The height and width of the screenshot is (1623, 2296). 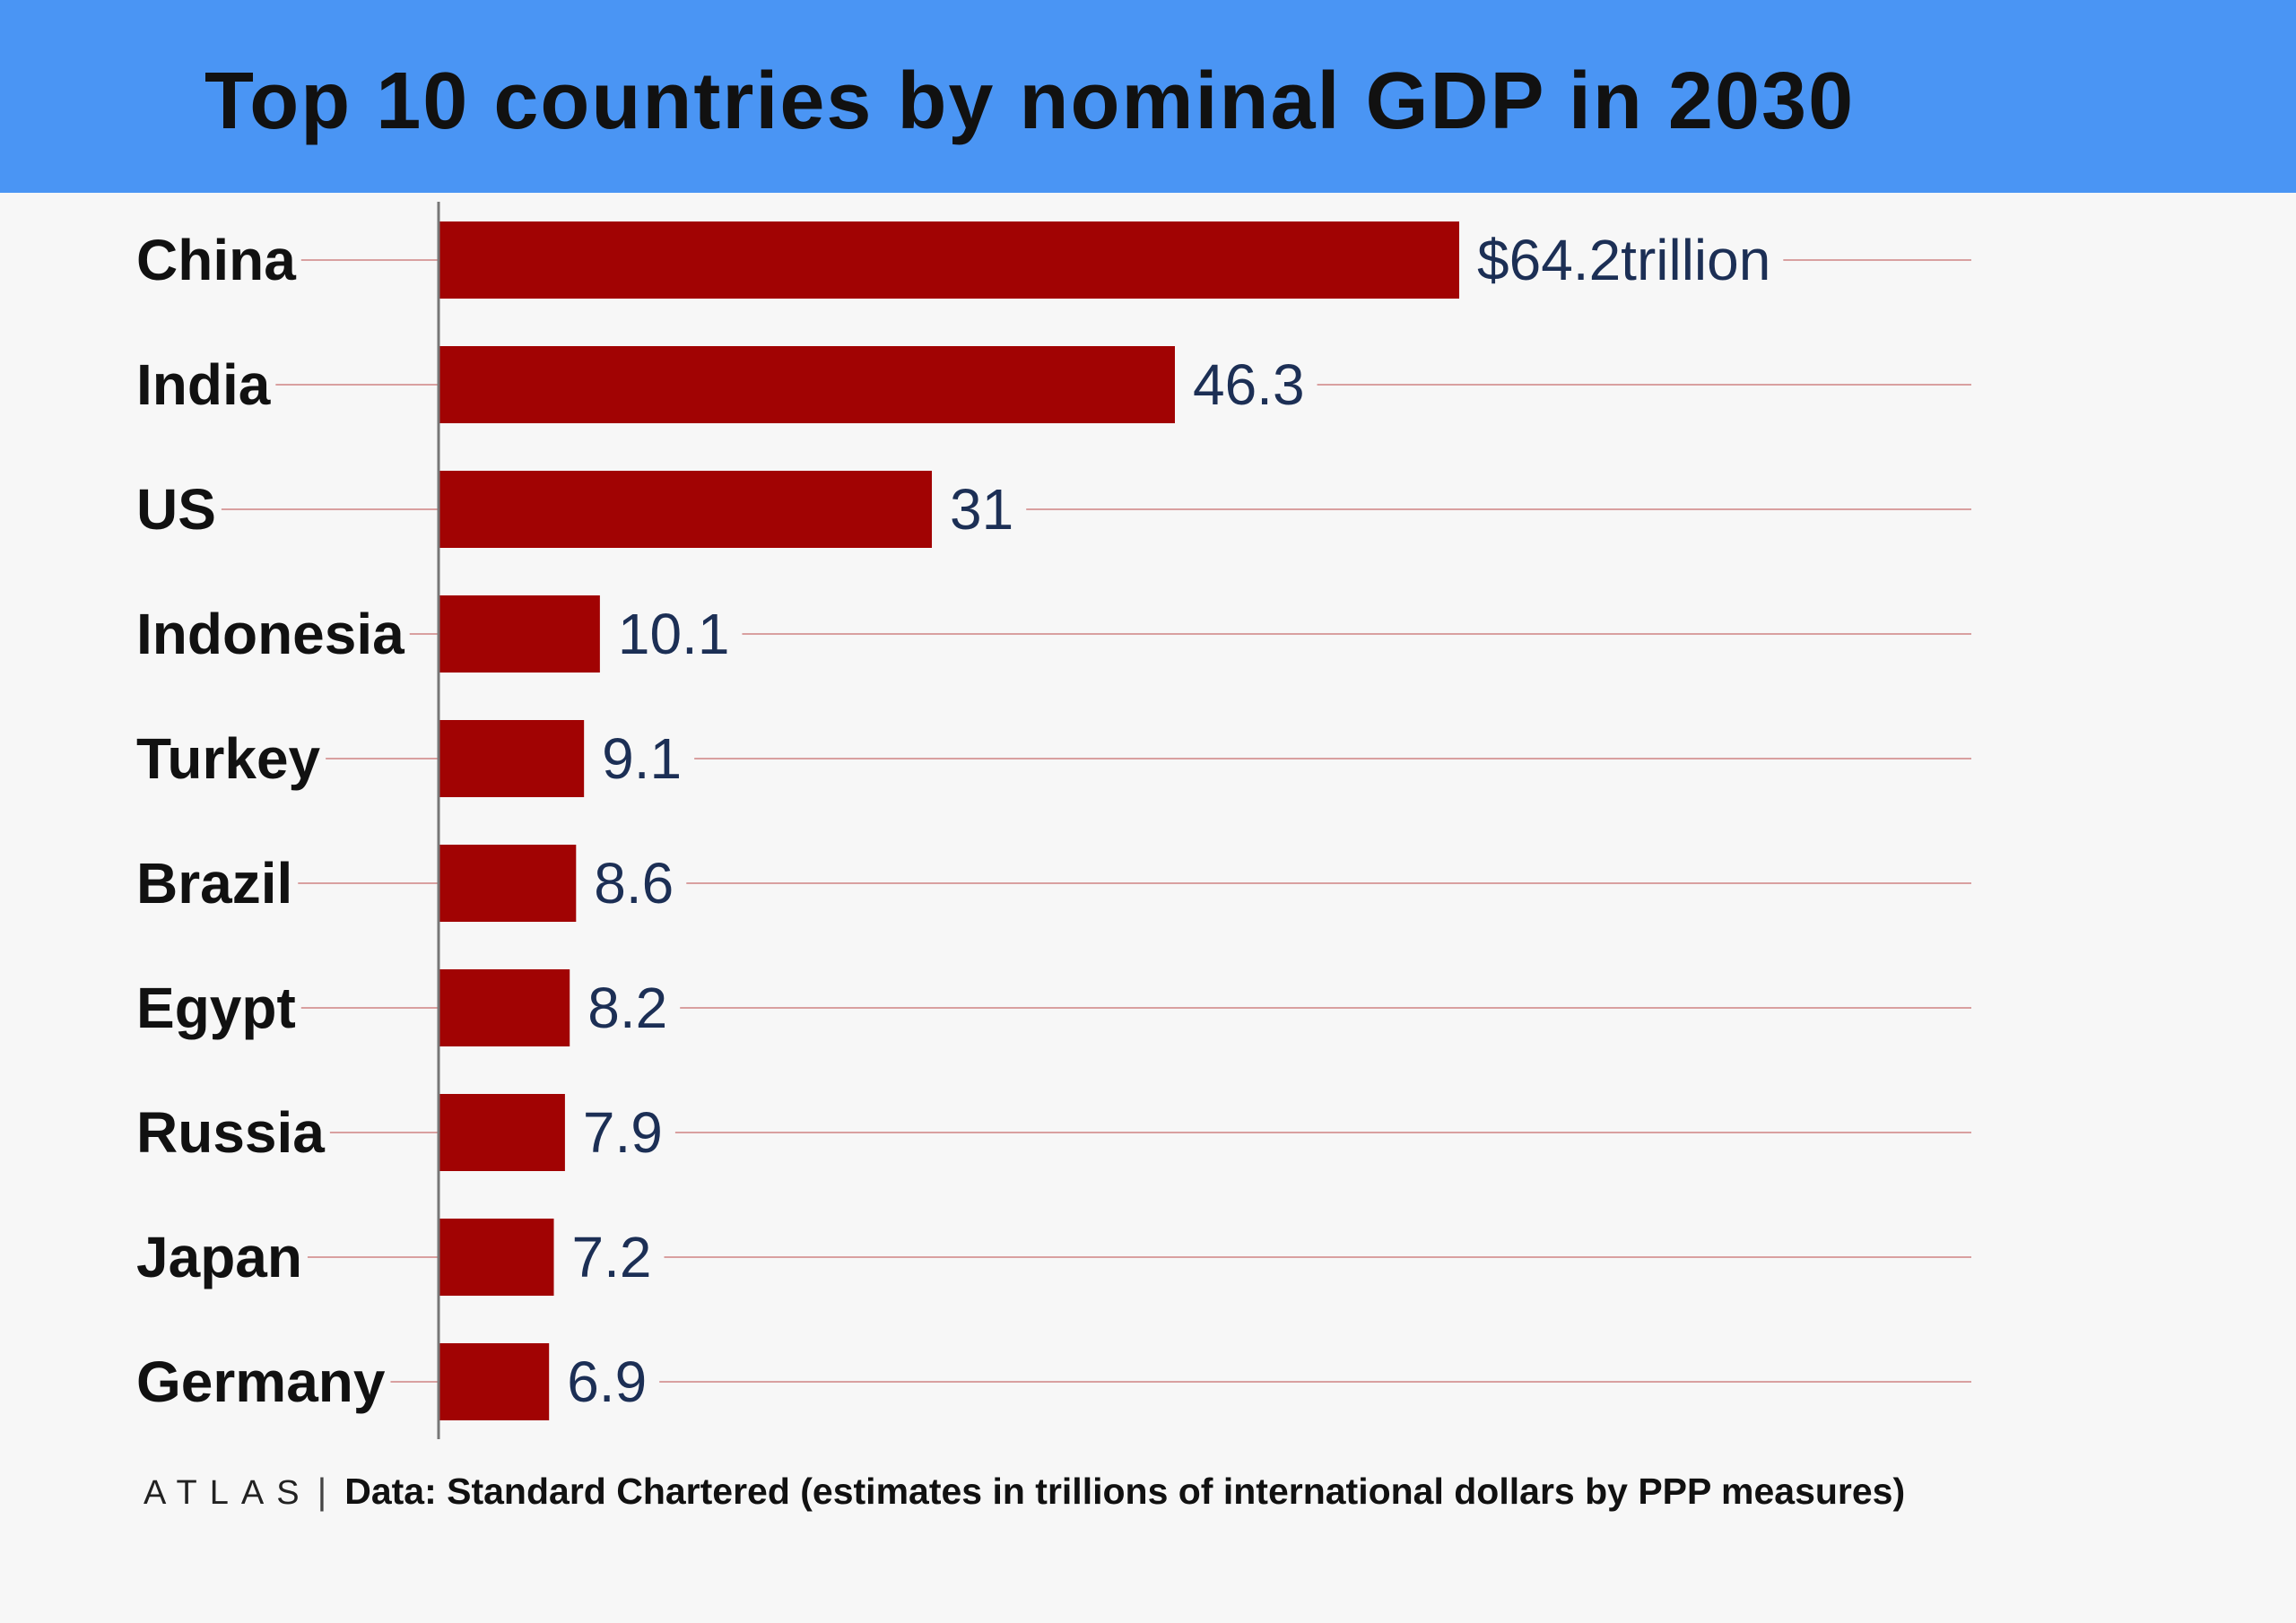 I want to click on category-label: Indonesia, so click(x=270, y=634).